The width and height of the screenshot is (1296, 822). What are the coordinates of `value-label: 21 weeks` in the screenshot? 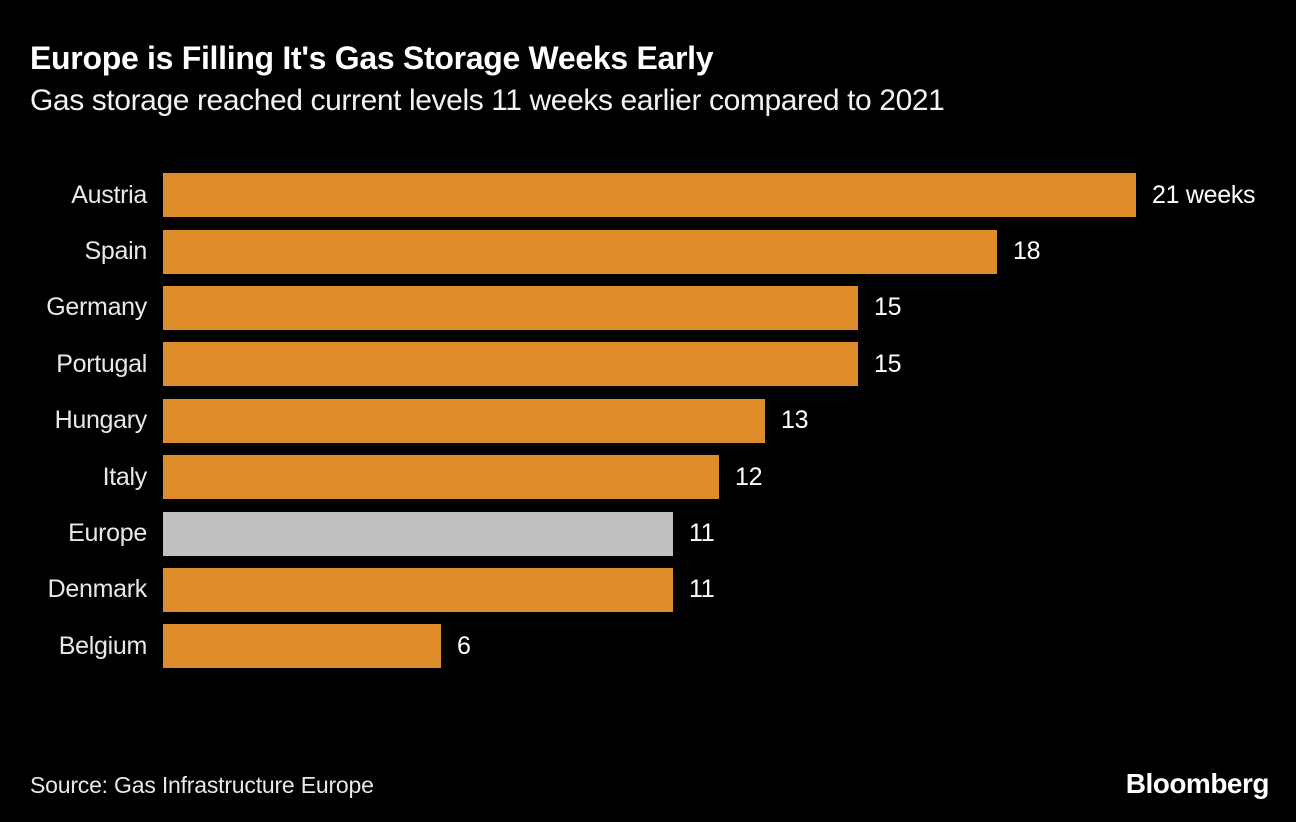 It's located at (1204, 194).